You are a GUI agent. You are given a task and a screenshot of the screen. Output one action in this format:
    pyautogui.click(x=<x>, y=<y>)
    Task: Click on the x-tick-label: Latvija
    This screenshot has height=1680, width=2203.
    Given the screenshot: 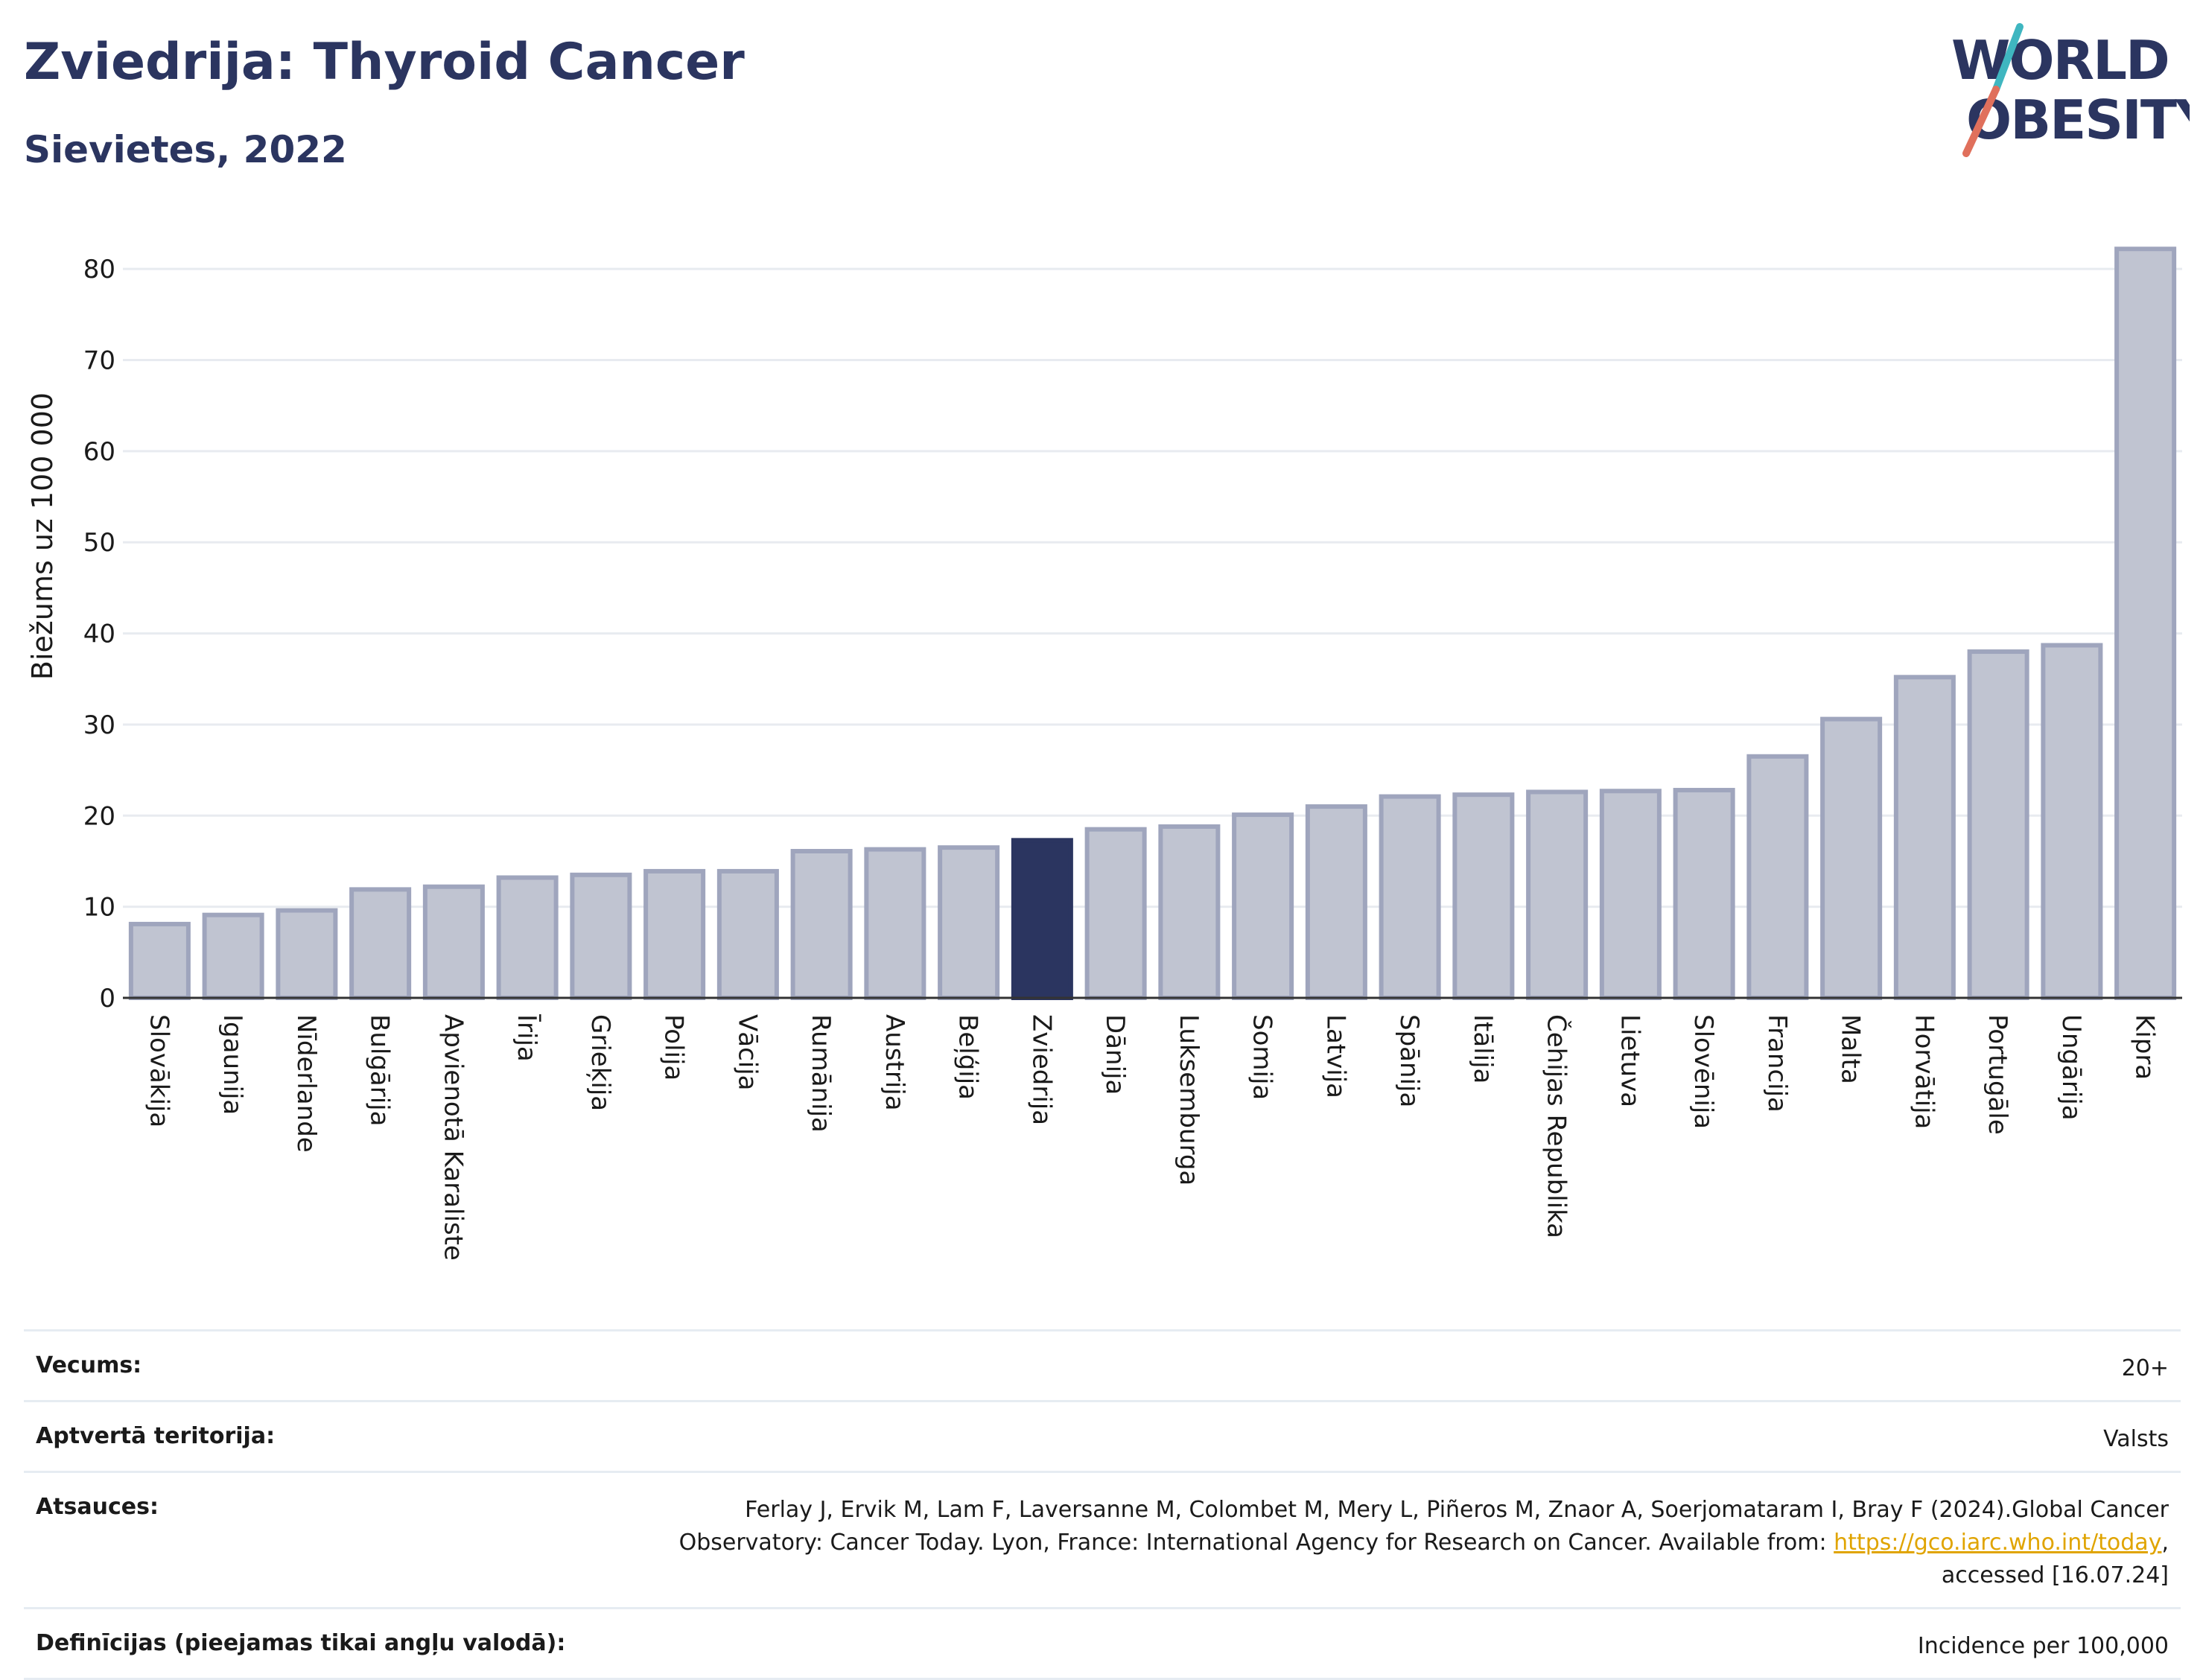 What is the action you would take?
    pyautogui.click(x=1335, y=1056)
    